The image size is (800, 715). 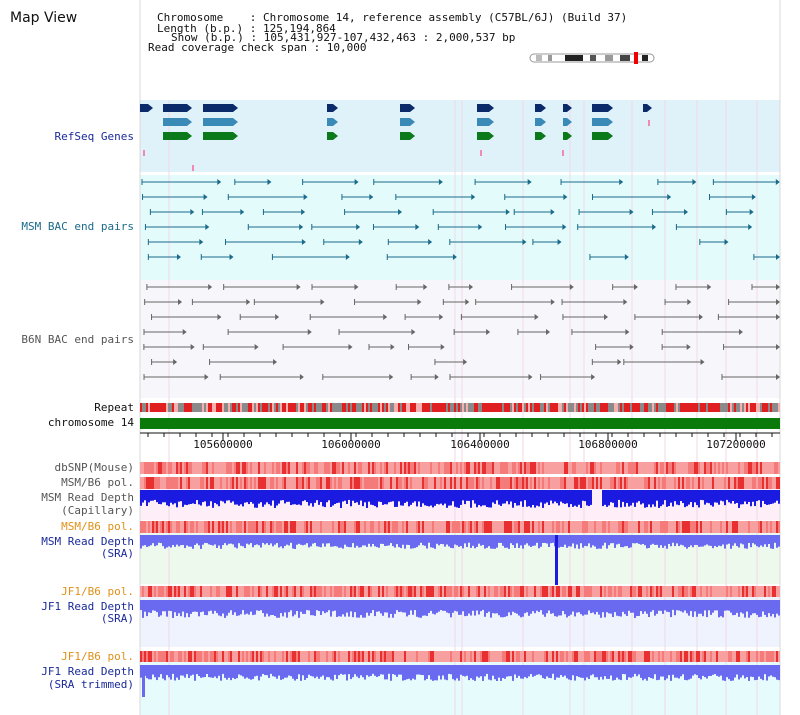 I want to click on track-label-dbsnp: dbSNP(Mouse), so click(x=94, y=467).